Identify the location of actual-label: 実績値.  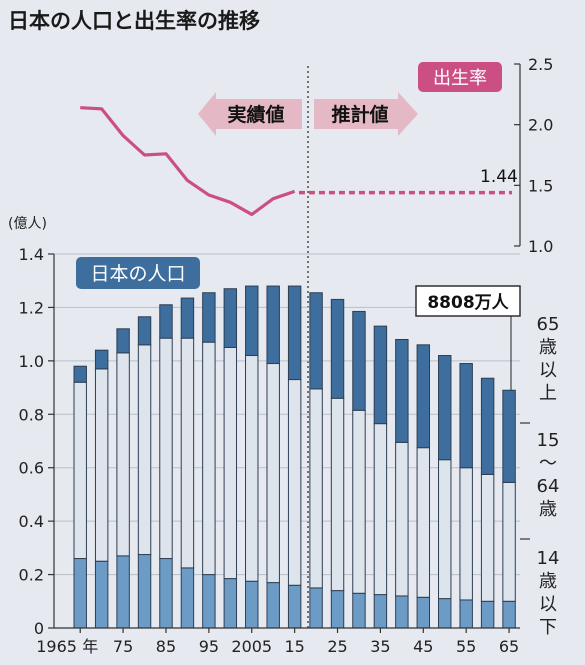
(255, 114).